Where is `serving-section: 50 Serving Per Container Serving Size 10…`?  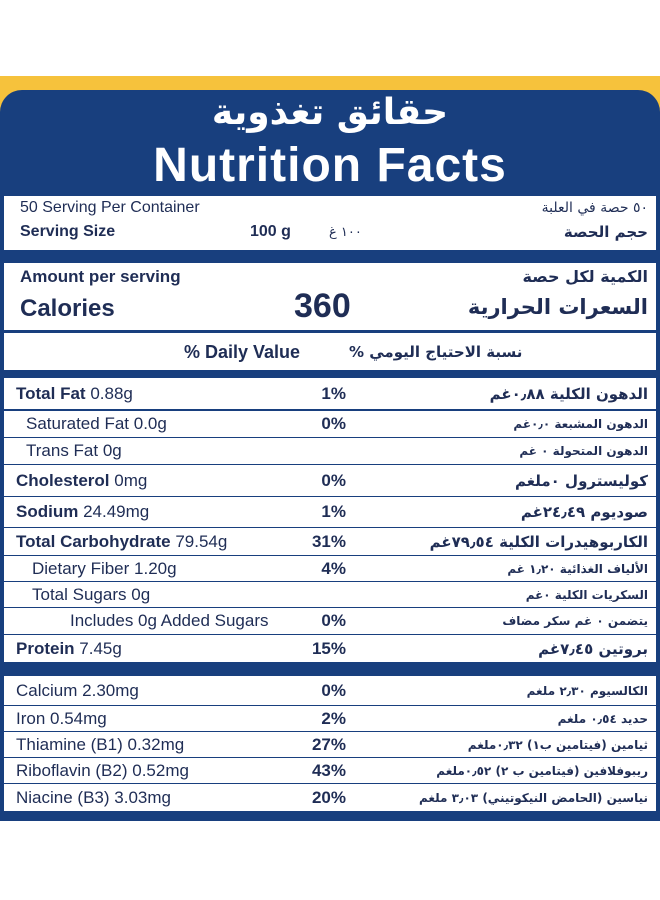 serving-section: 50 Serving Per Container Serving Size 10… is located at coordinates (330, 223).